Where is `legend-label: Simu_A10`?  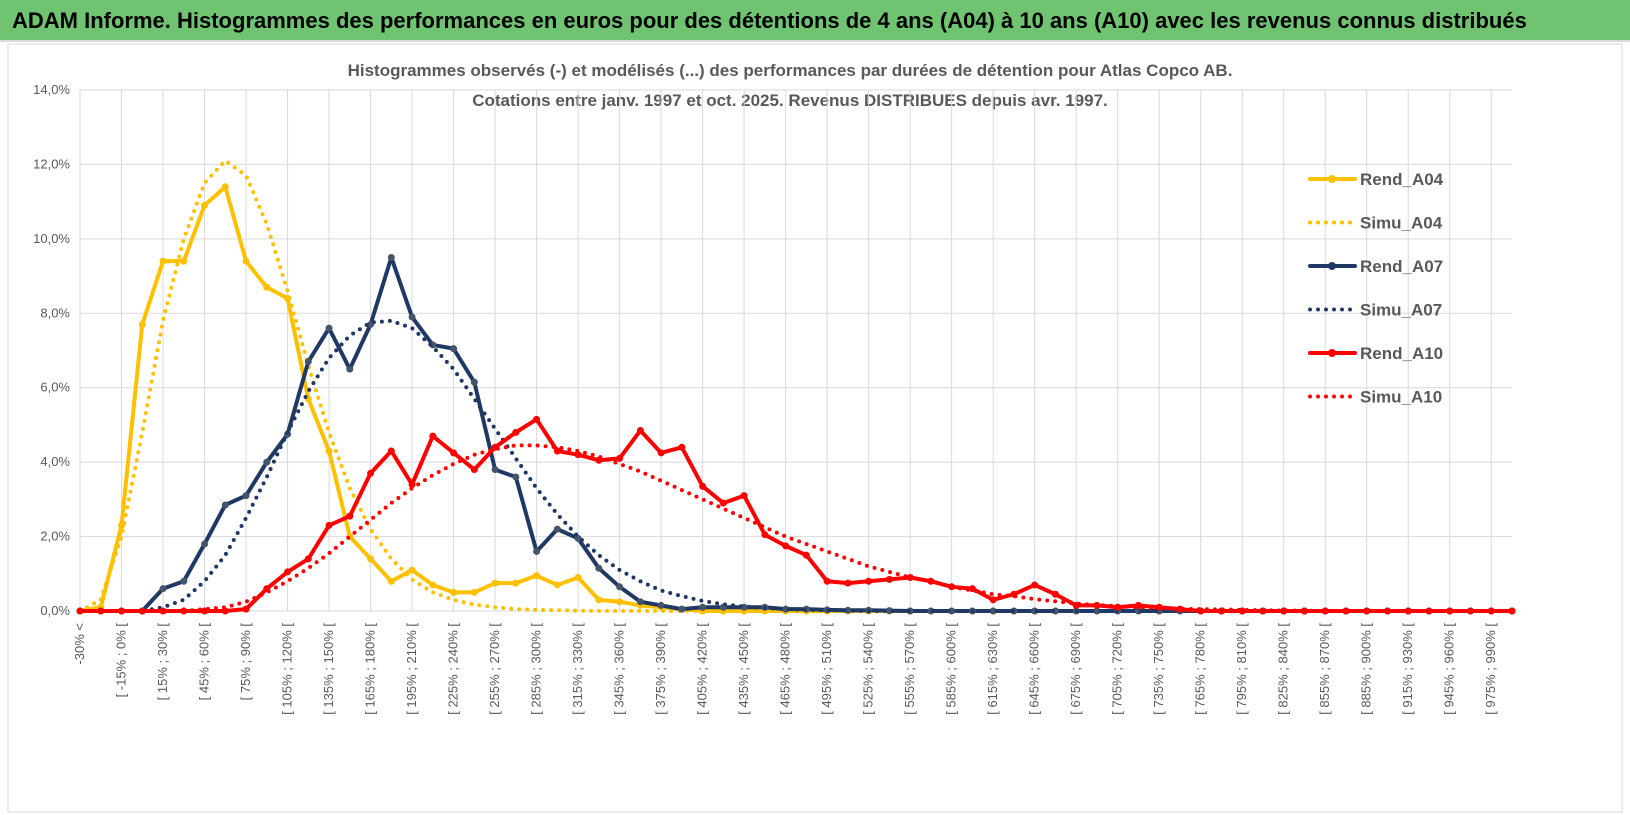 legend-label: Simu_A10 is located at coordinates (1401, 397).